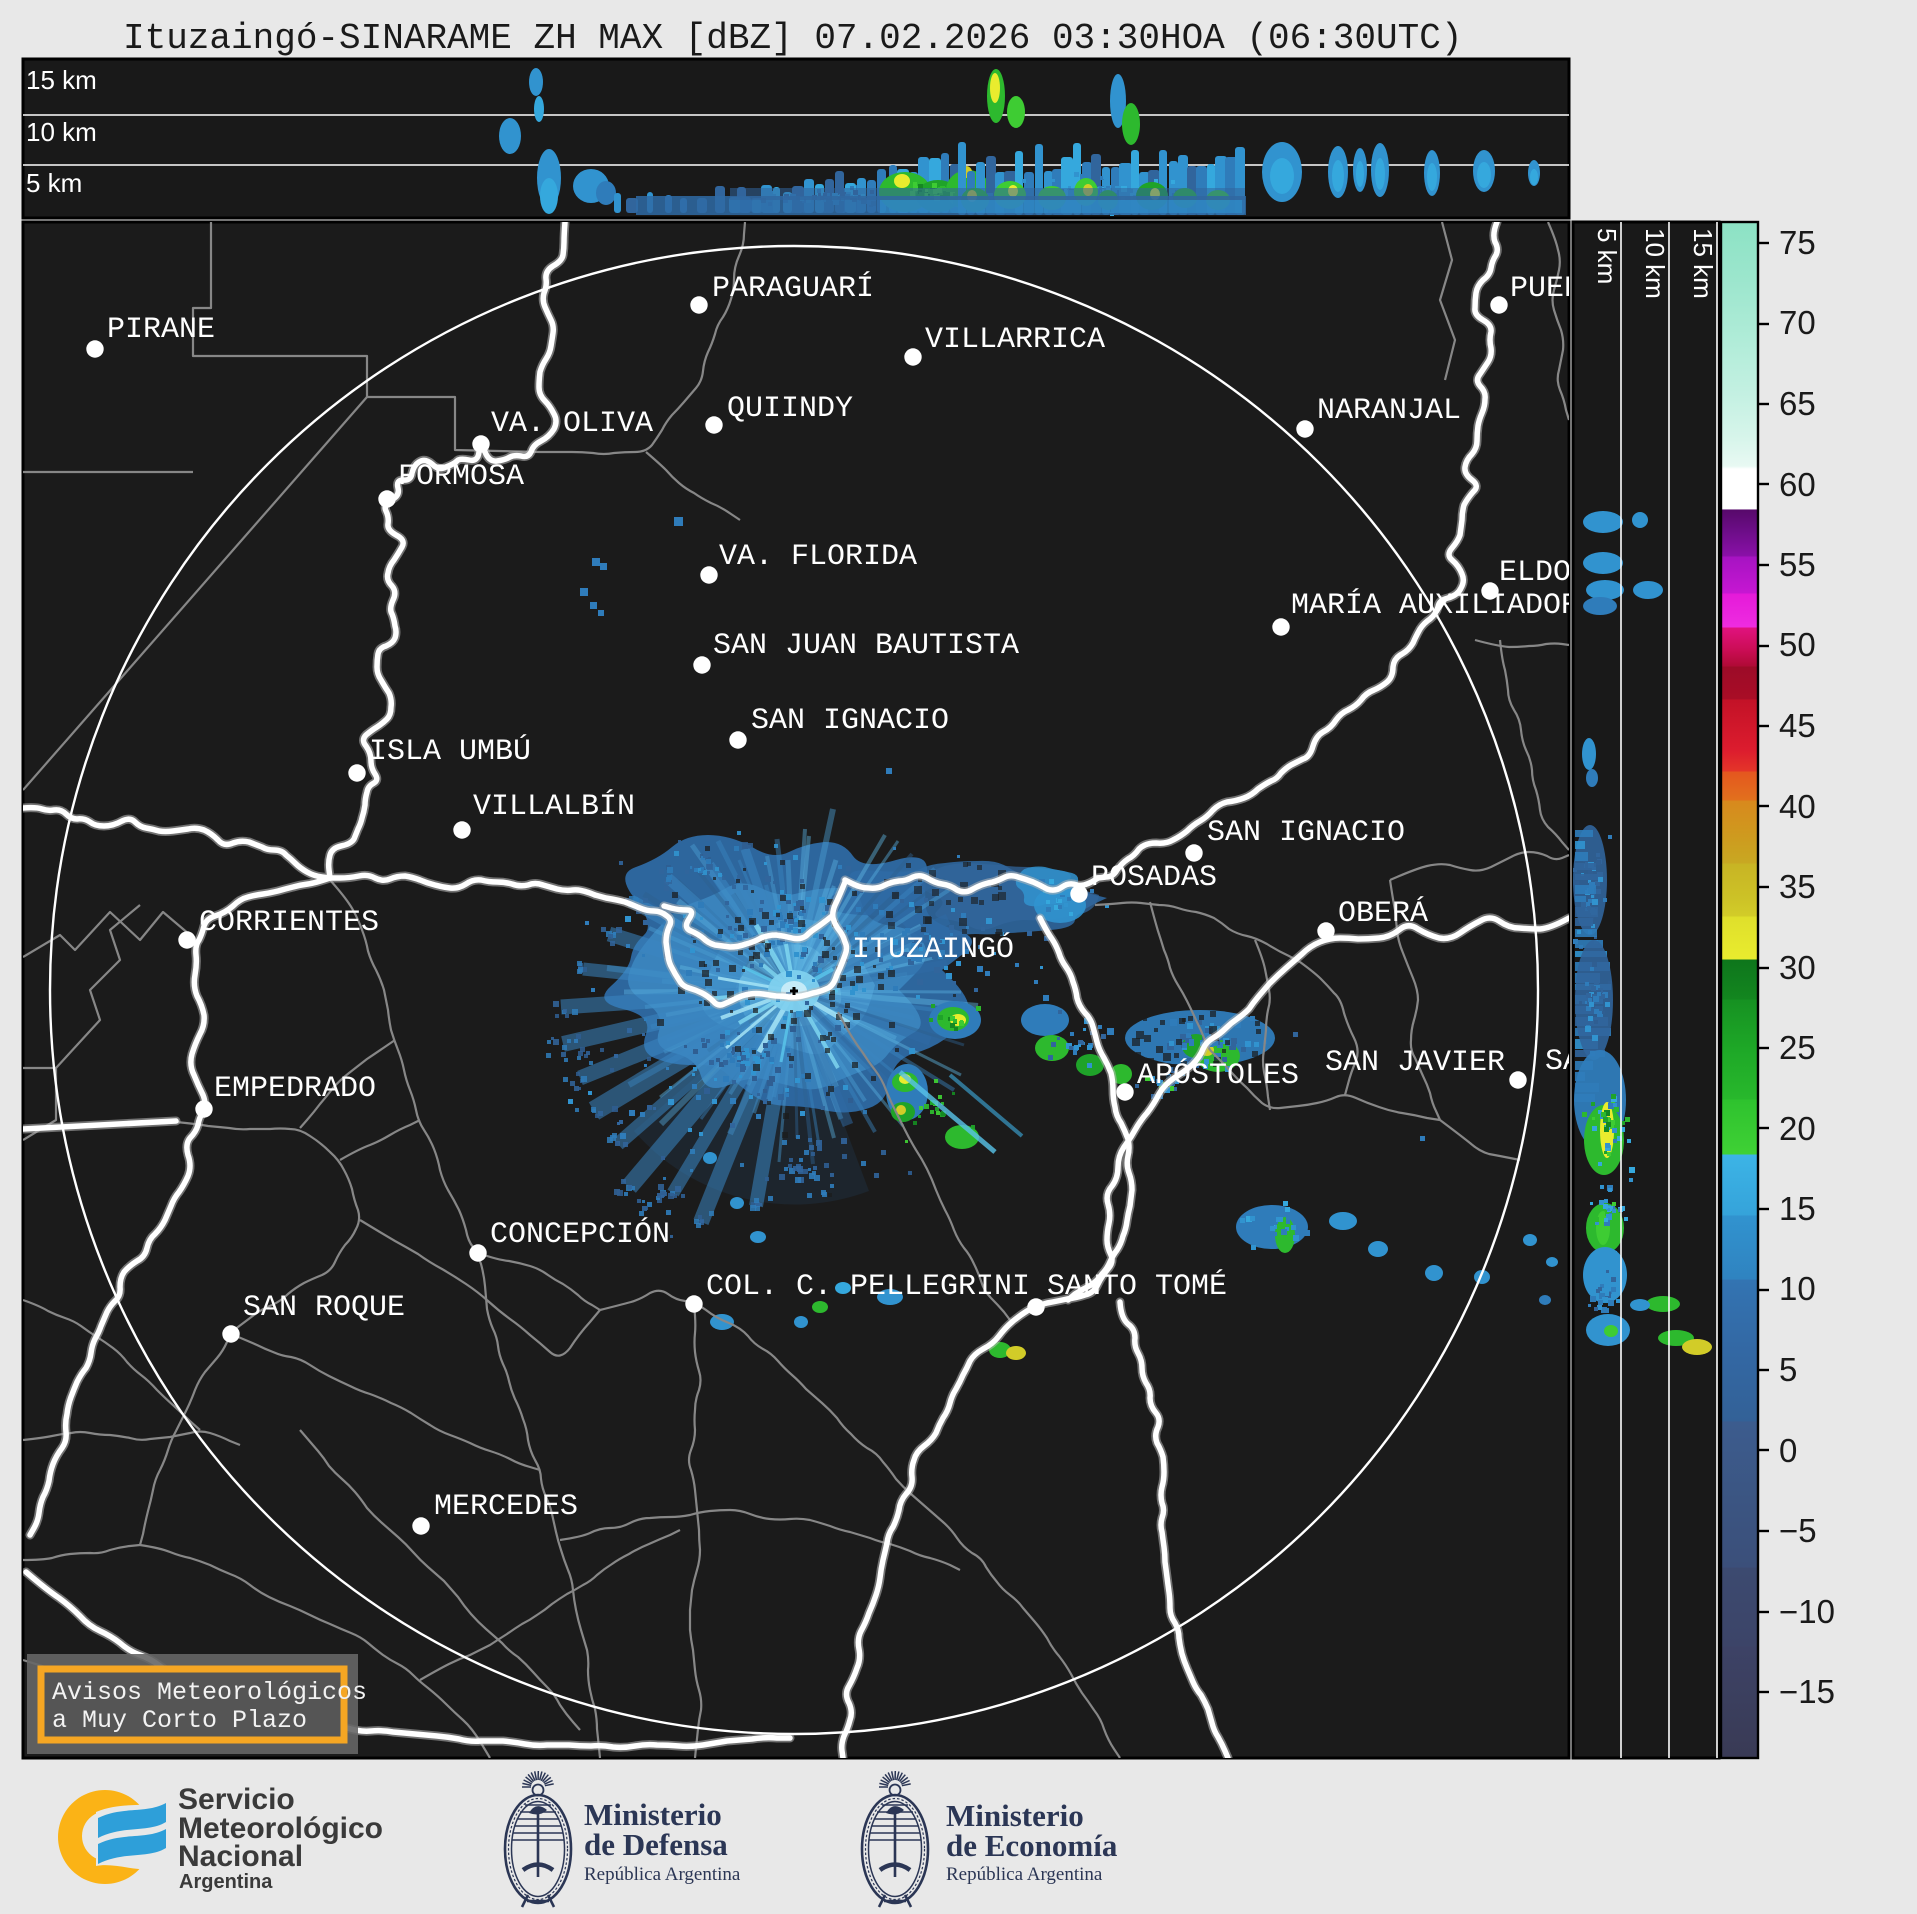 This screenshot has width=1917, height=1914. I want to click on svg-text: ISLA UMBÚ, so click(450, 751).